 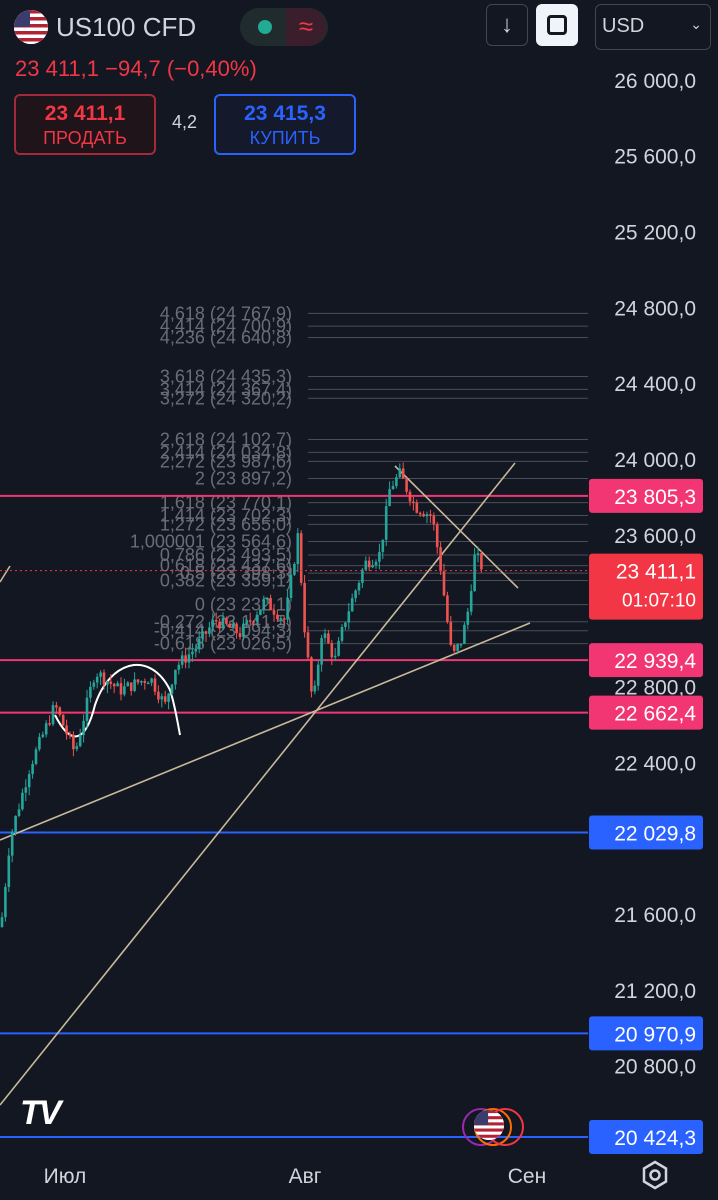 What do you see at coordinates (85, 124) in the screenshot?
I see `sell-button: 23 411,1 ПРОДАТЬ` at bounding box center [85, 124].